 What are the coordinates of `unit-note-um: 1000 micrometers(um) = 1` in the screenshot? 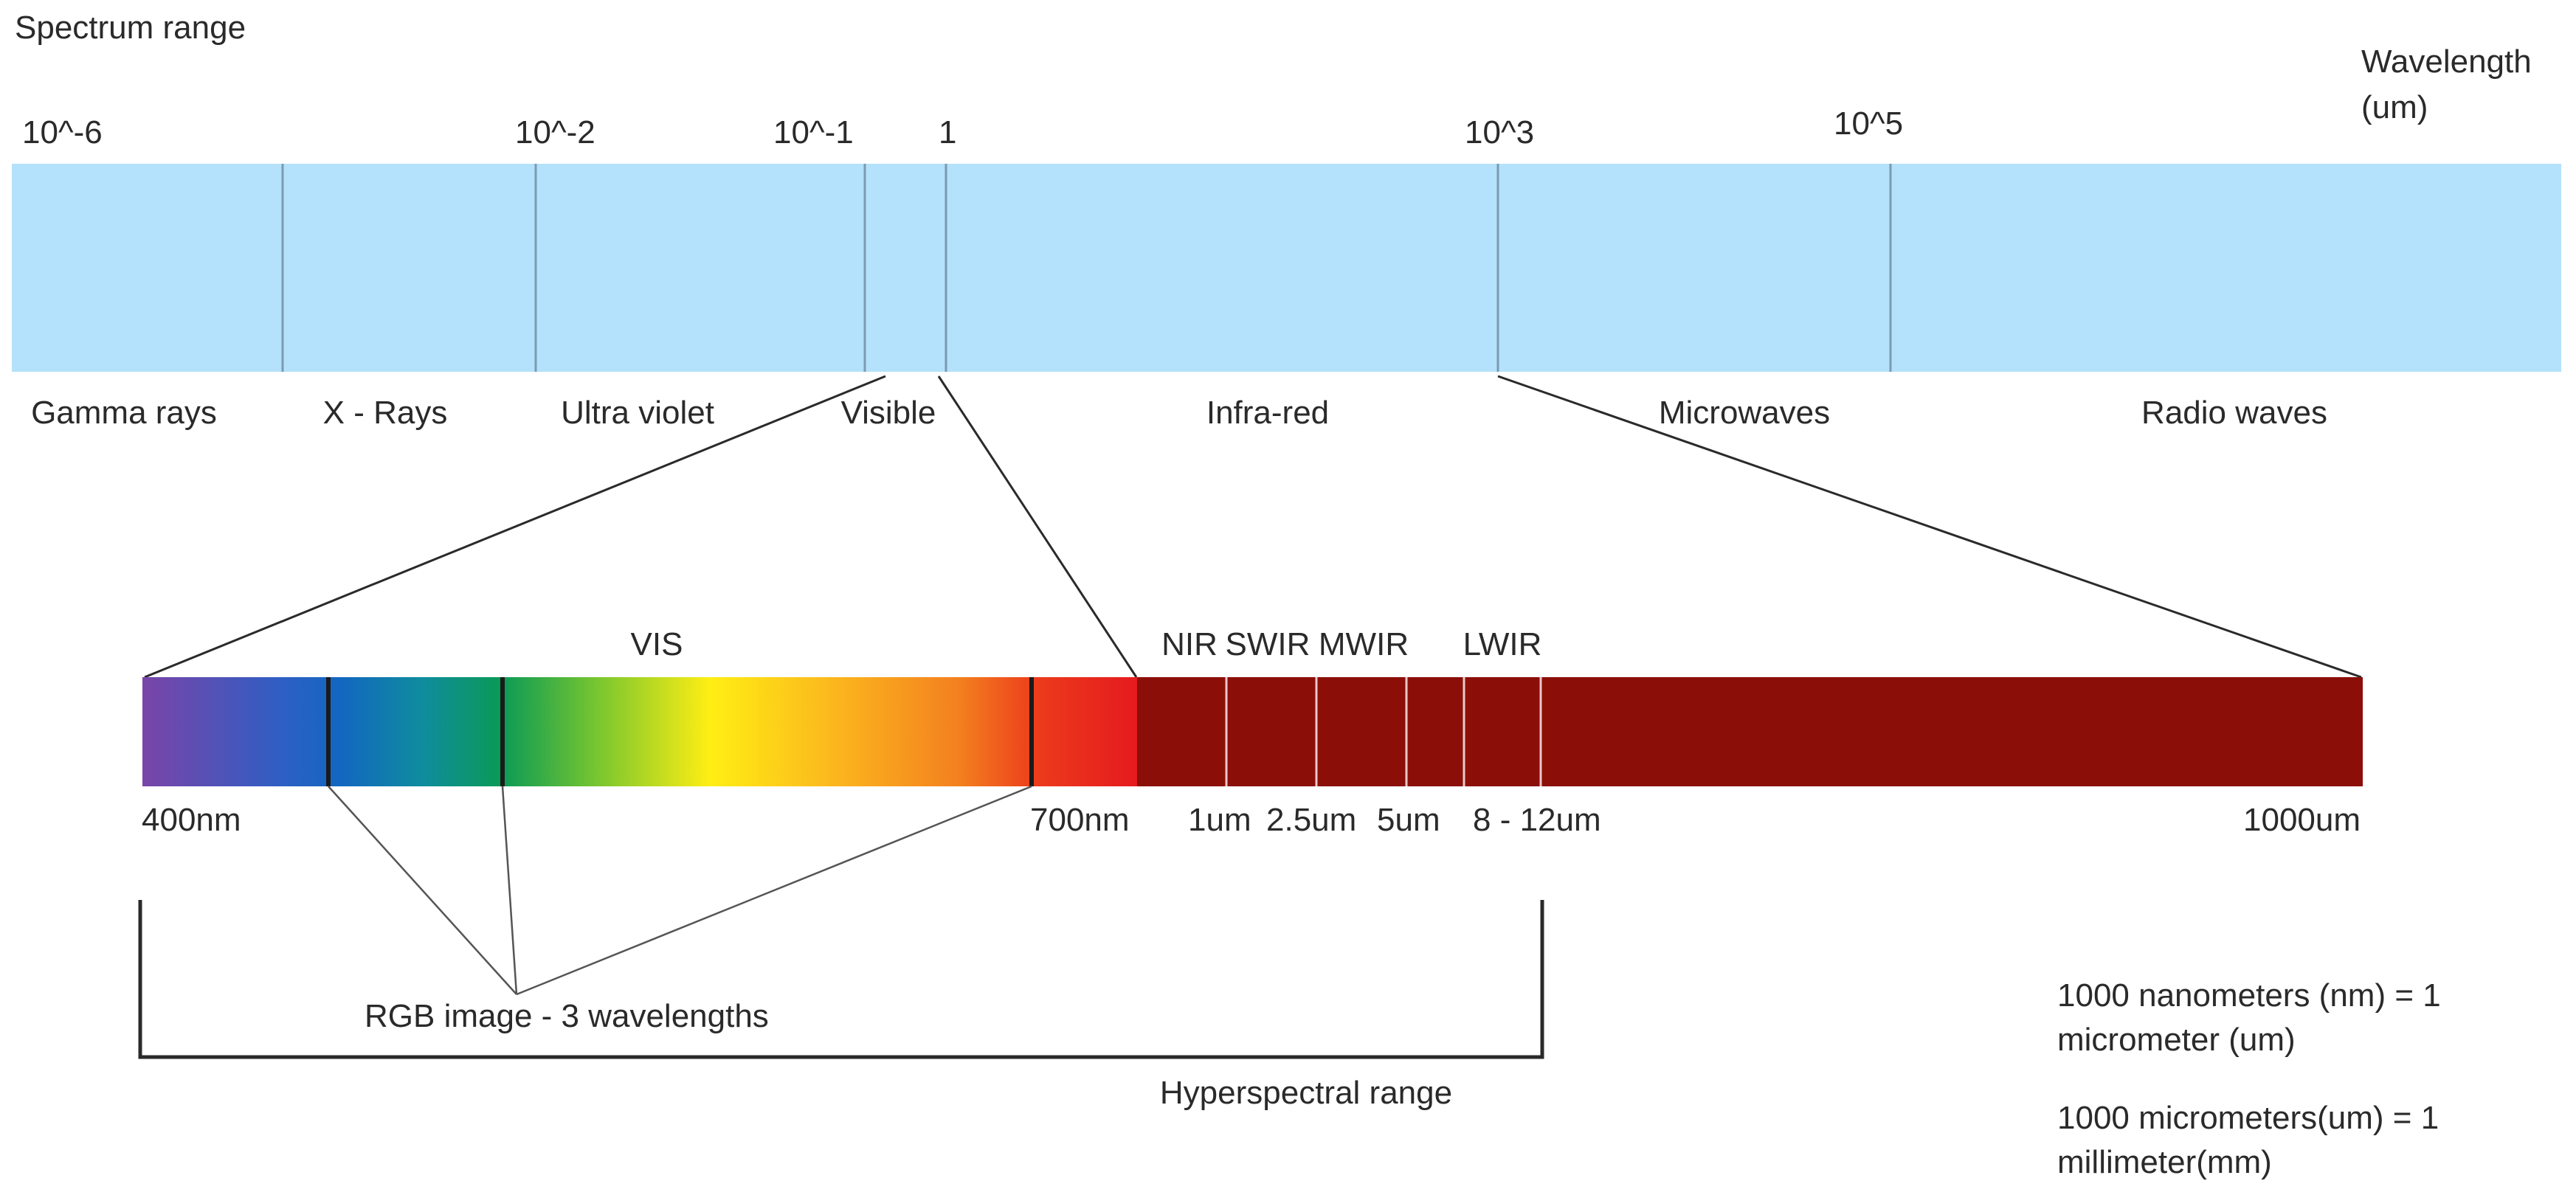 It's located at (2248, 1118).